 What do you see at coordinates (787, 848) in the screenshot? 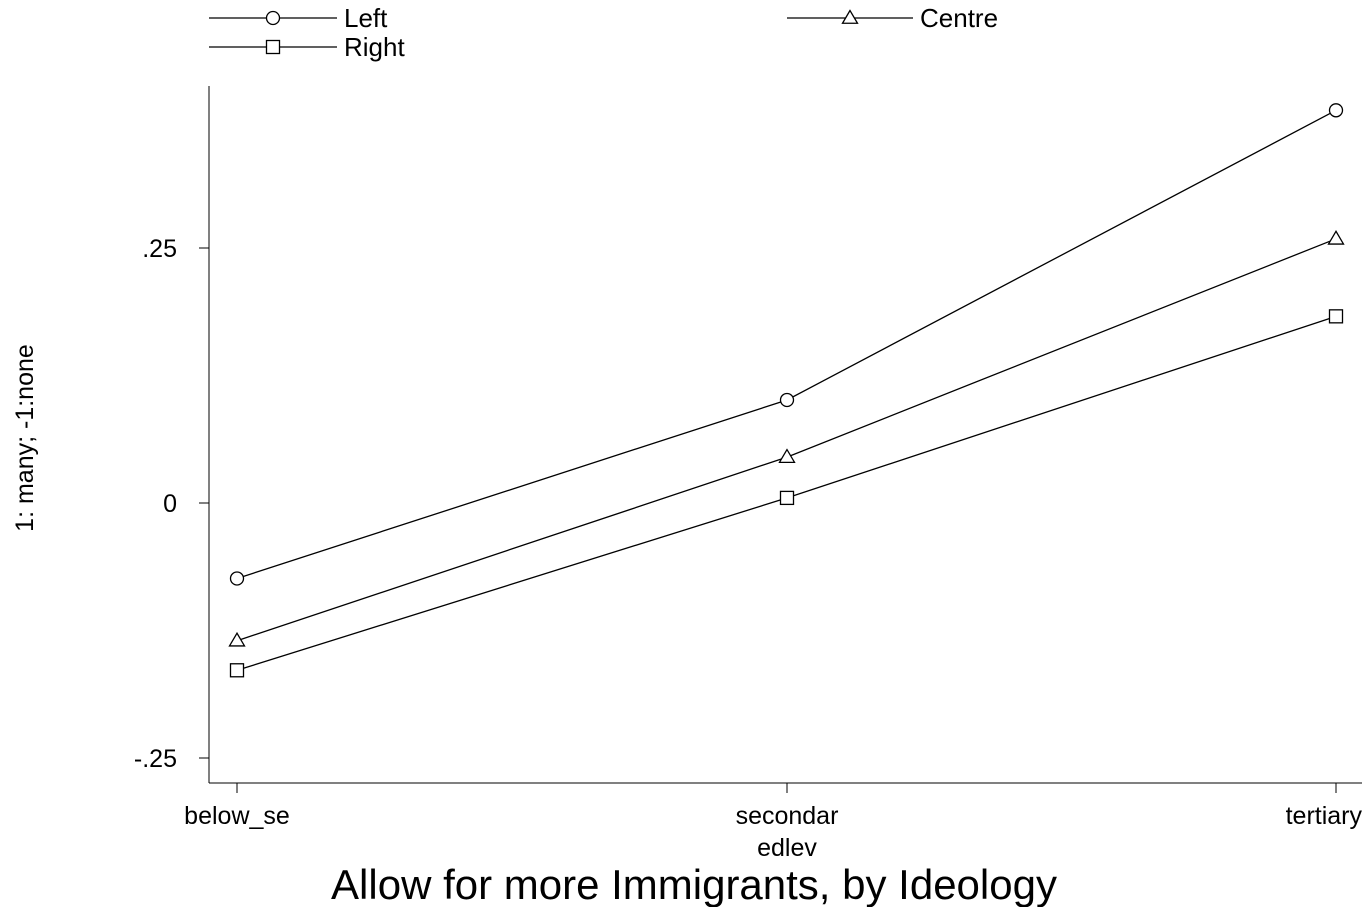
I see `x-axis-label: edlev` at bounding box center [787, 848].